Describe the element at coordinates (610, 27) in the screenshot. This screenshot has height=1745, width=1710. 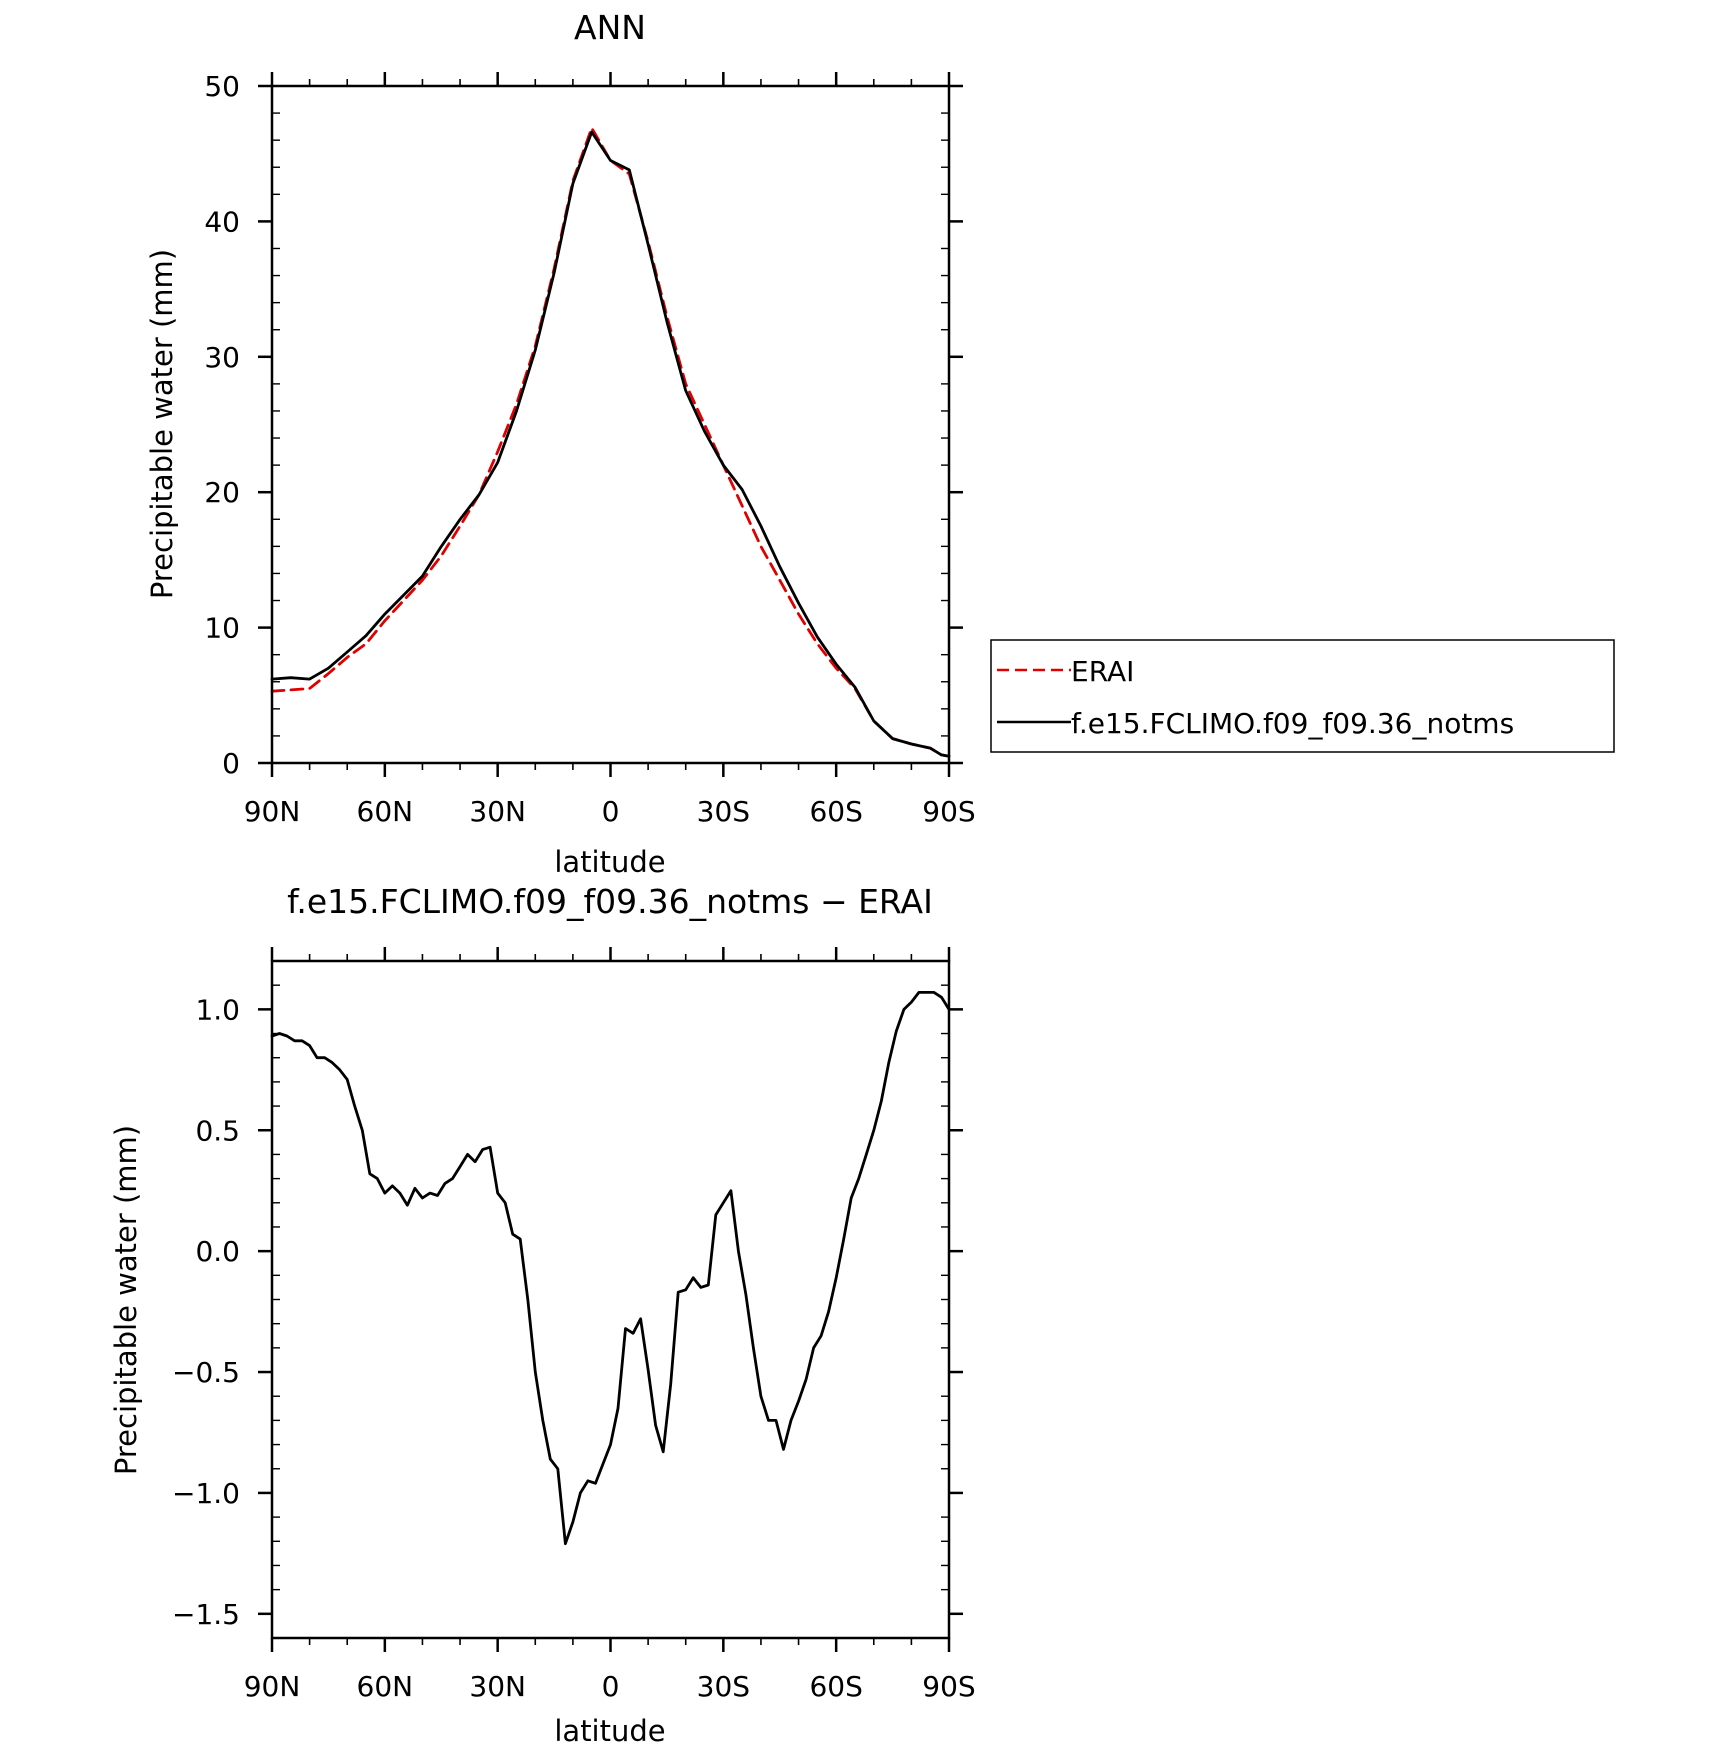
I see `top-chart-title: ANN` at that location.